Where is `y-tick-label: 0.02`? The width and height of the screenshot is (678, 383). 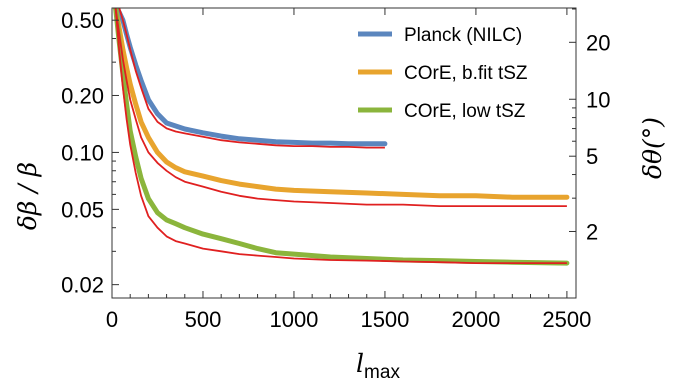
y-tick-label: 0.02 is located at coordinates (82, 285).